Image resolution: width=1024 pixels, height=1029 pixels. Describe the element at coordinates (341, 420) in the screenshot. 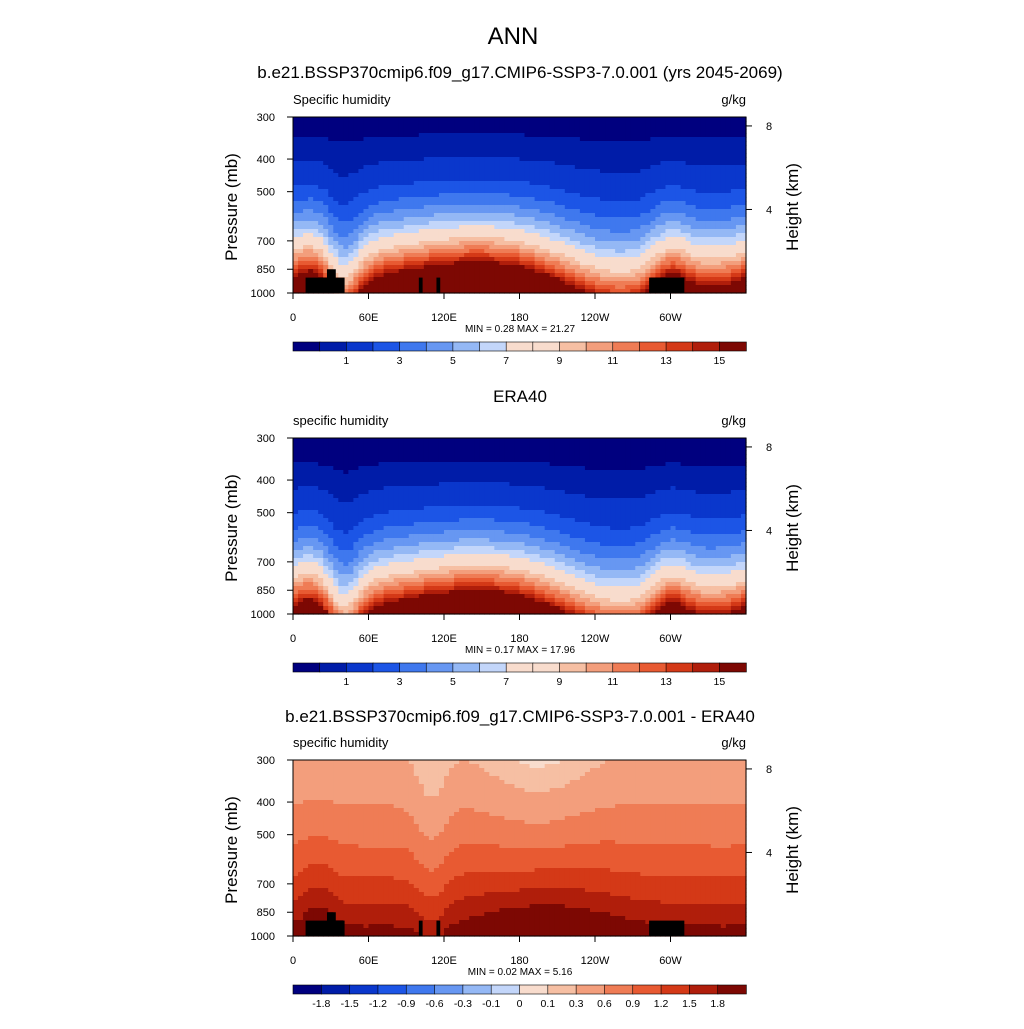

I see `variable-label: specific humidity` at that location.